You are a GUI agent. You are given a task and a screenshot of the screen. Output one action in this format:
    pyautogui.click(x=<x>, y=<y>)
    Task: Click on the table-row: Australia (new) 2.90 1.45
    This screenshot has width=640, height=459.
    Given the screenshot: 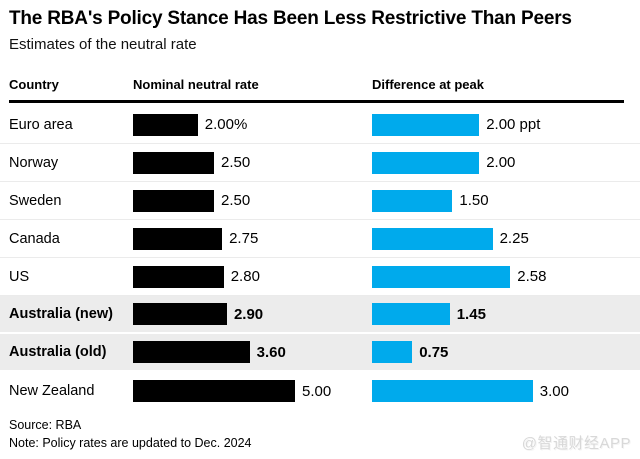 What is the action you would take?
    pyautogui.click(x=320, y=315)
    